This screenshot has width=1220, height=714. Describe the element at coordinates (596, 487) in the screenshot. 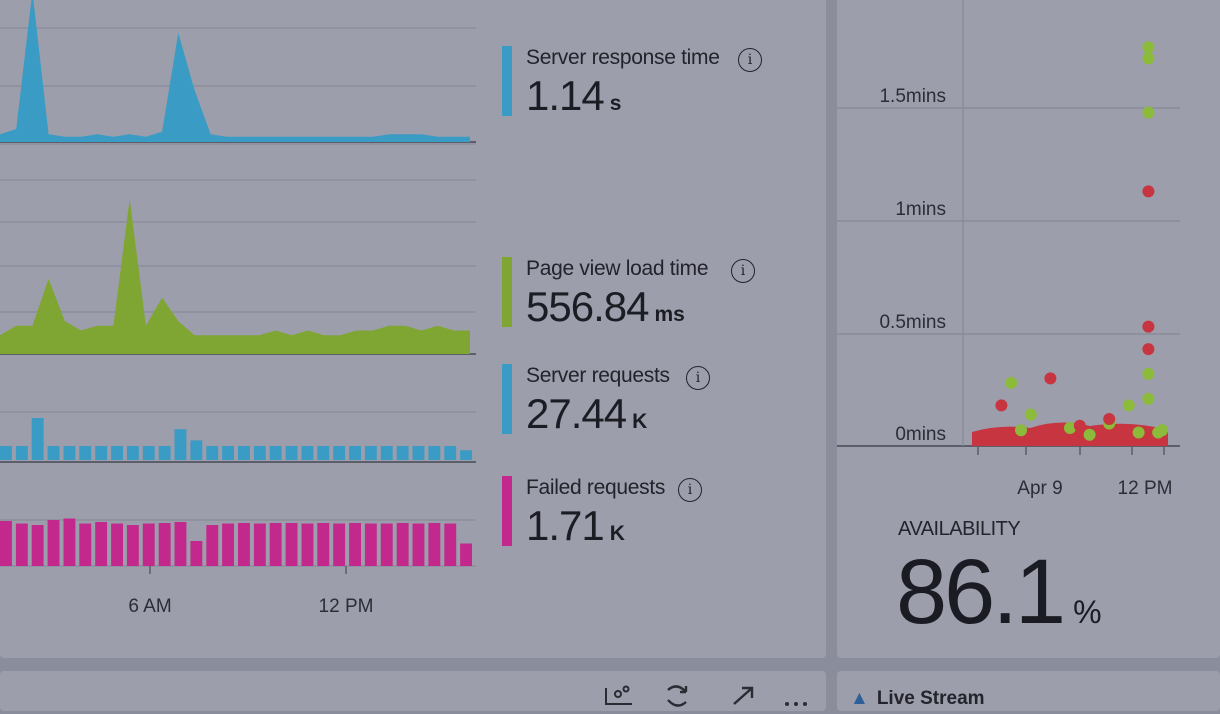

I see `metric-label: Failed requests` at that location.